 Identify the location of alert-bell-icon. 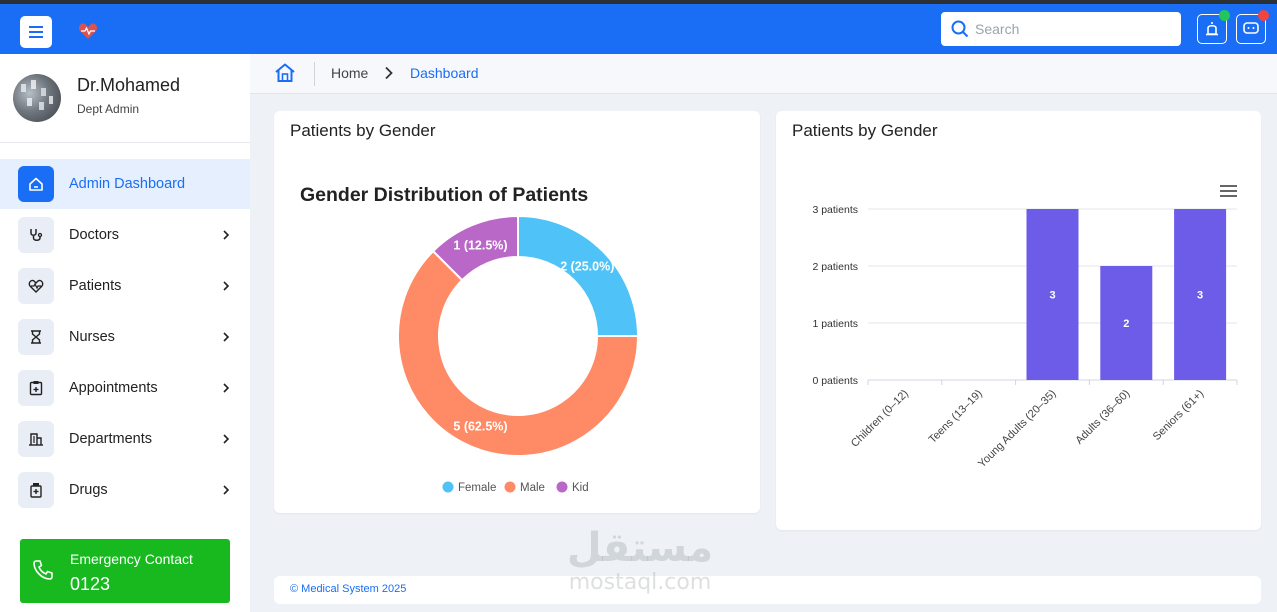
(1212, 29).